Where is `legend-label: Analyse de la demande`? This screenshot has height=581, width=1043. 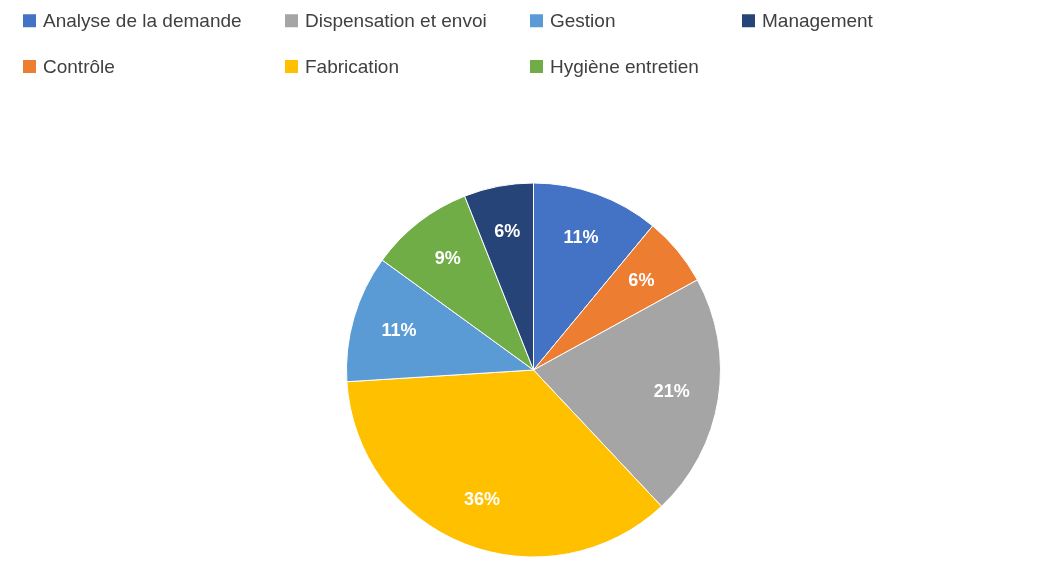 legend-label: Analyse de la demande is located at coordinates (142, 20).